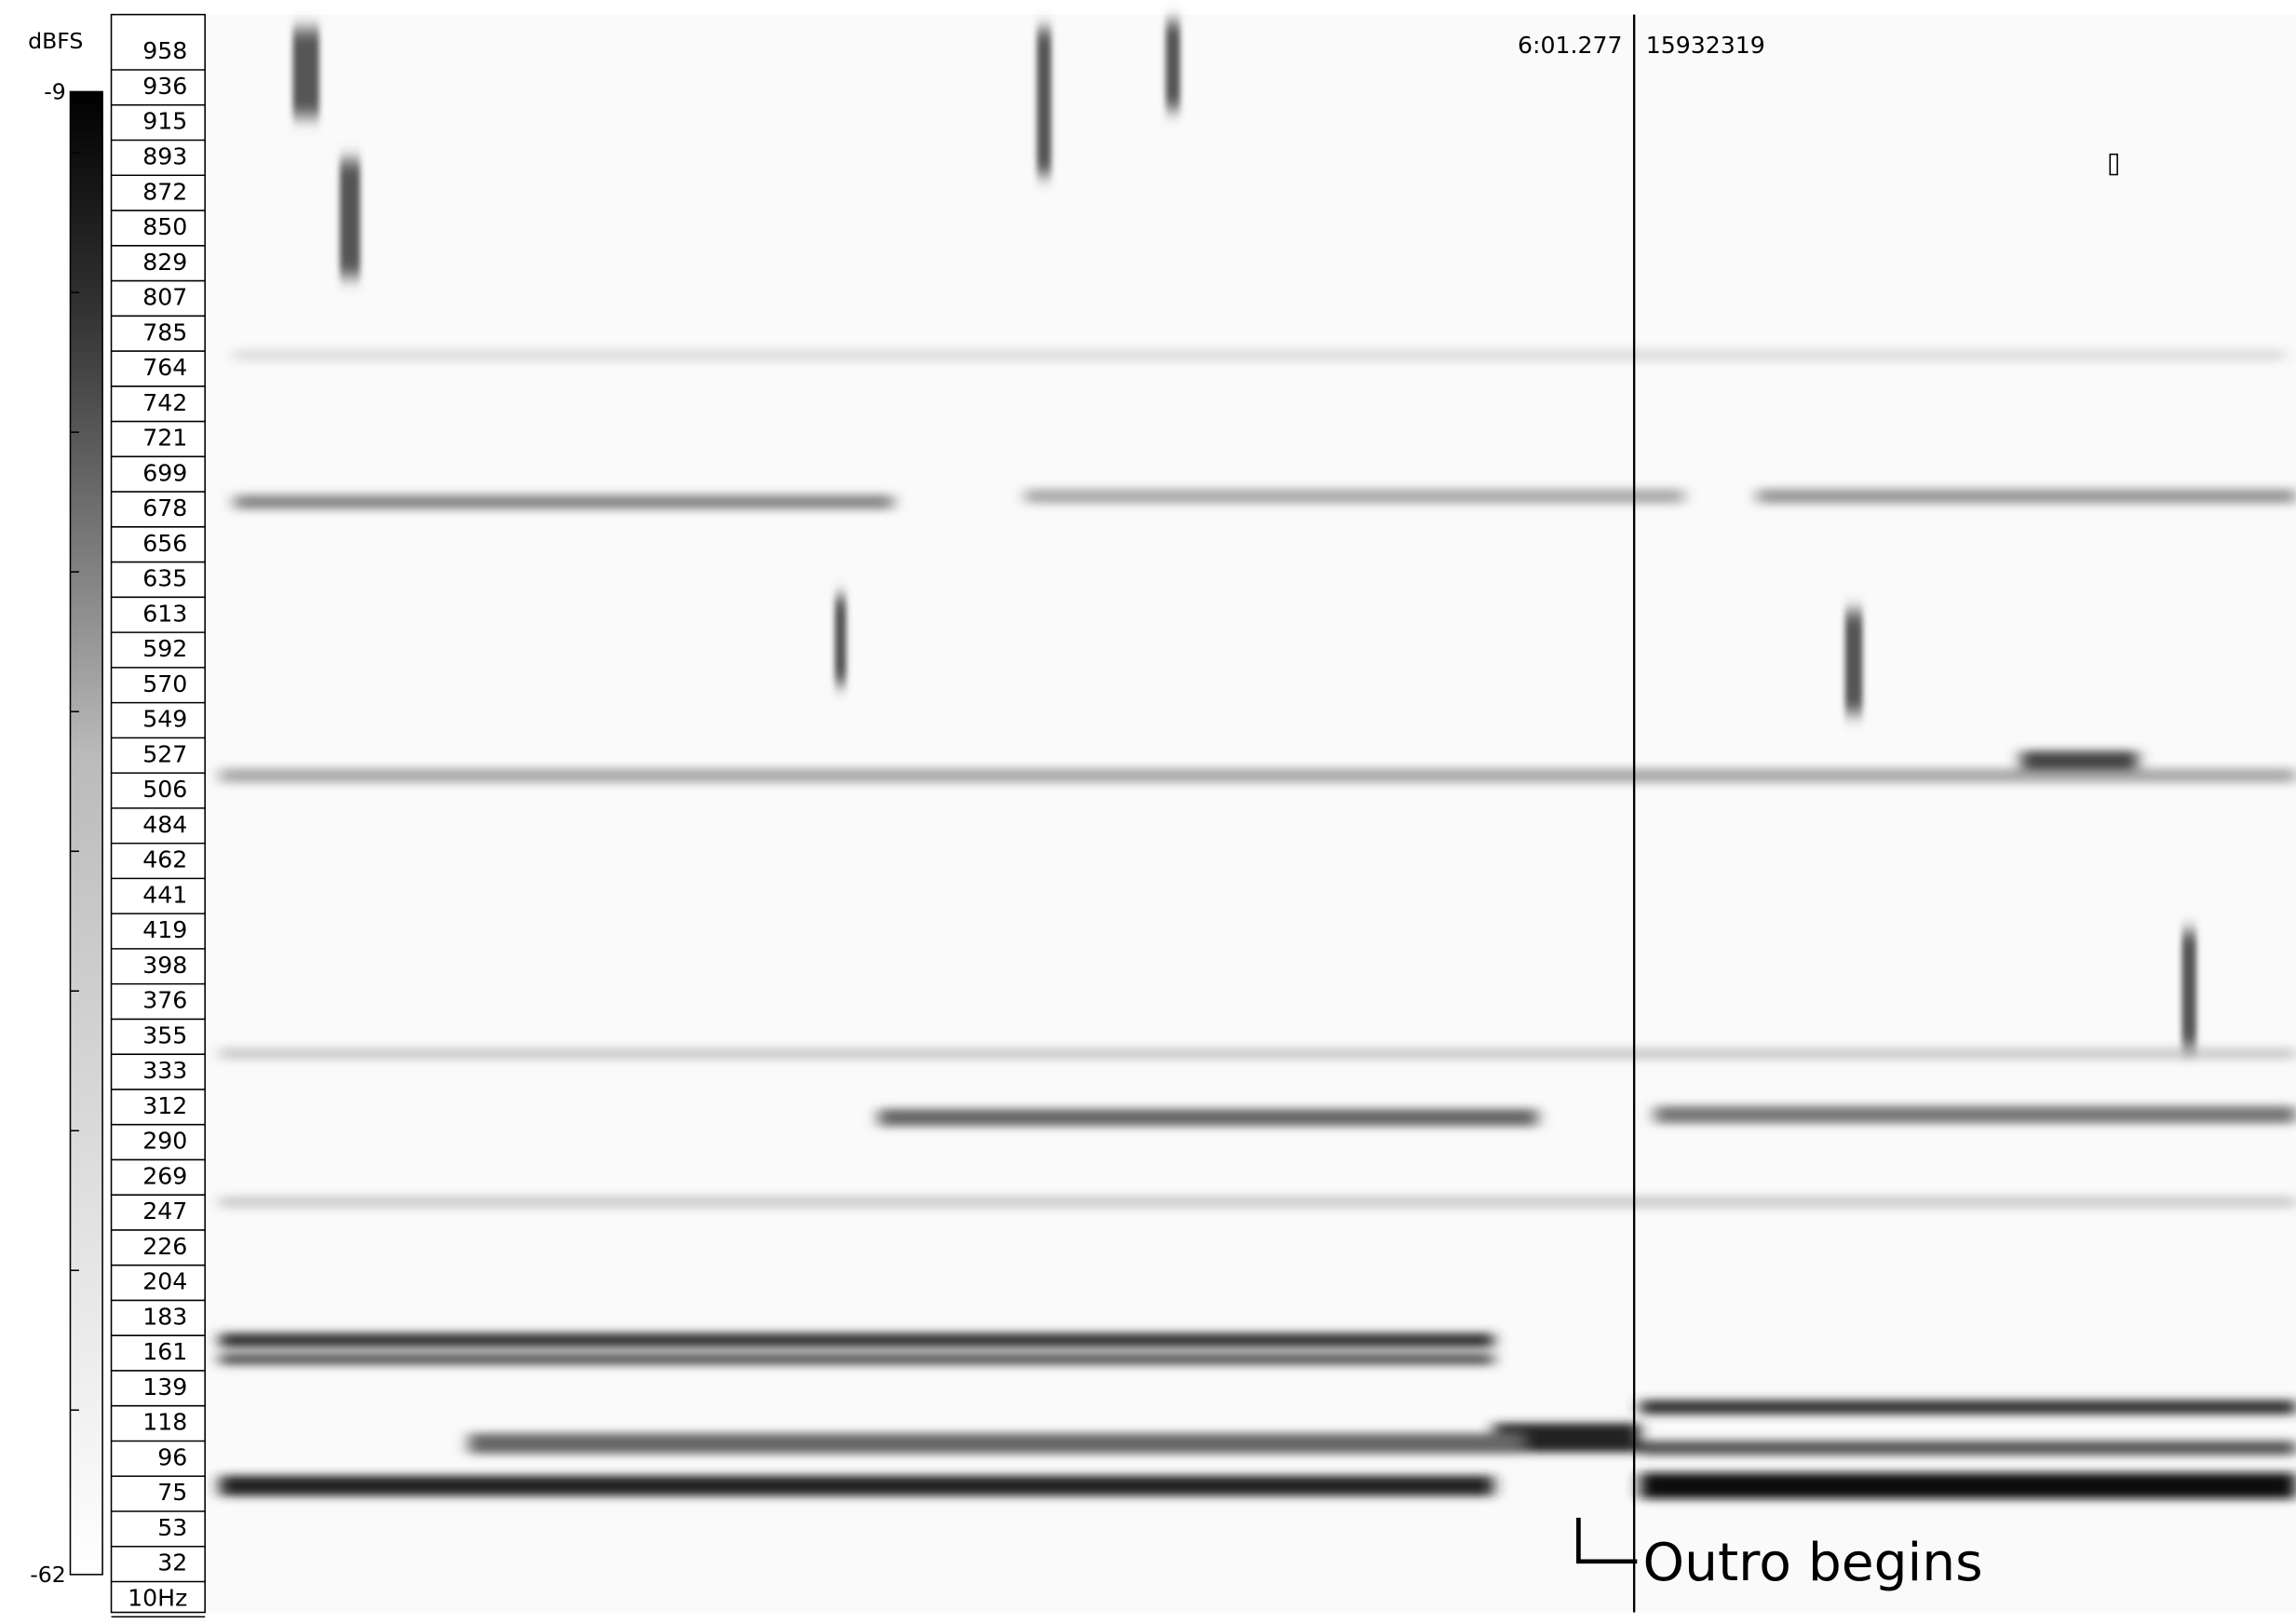 This screenshot has height=1624, width=2296. What do you see at coordinates (165, 543) in the screenshot?
I see `frequency-label: 656` at bounding box center [165, 543].